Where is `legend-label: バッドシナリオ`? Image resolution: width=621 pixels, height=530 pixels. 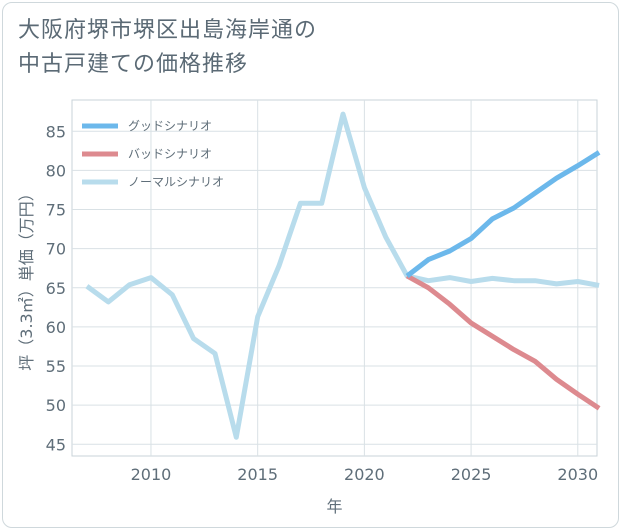 legend-label: バッドシナリオ is located at coordinates (170, 154).